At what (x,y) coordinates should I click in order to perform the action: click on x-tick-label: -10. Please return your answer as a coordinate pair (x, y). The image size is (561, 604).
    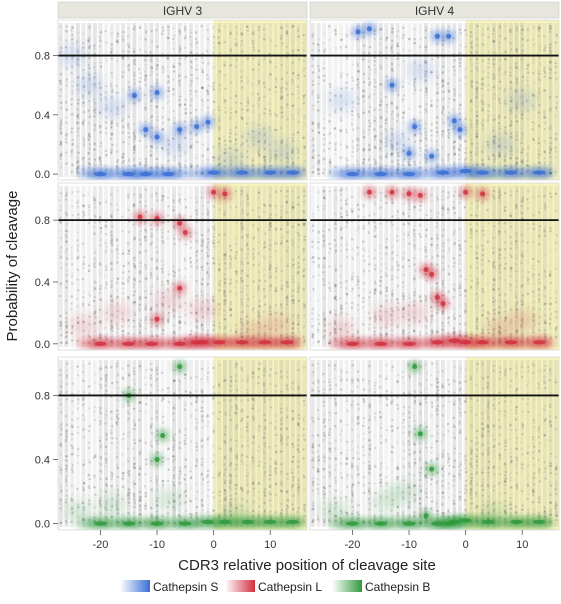
    Looking at the image, I should click on (409, 545).